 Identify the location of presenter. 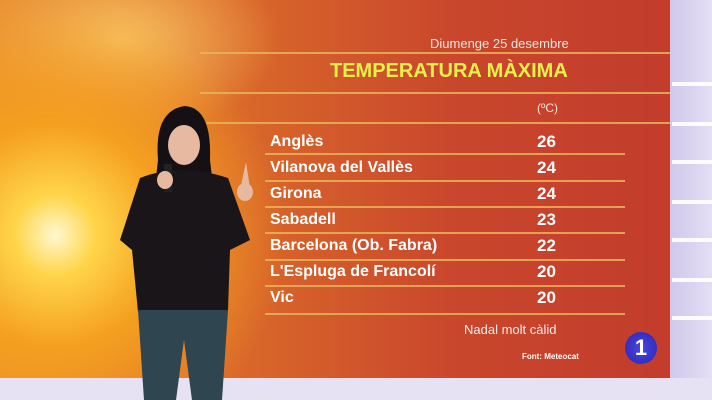
(186, 253).